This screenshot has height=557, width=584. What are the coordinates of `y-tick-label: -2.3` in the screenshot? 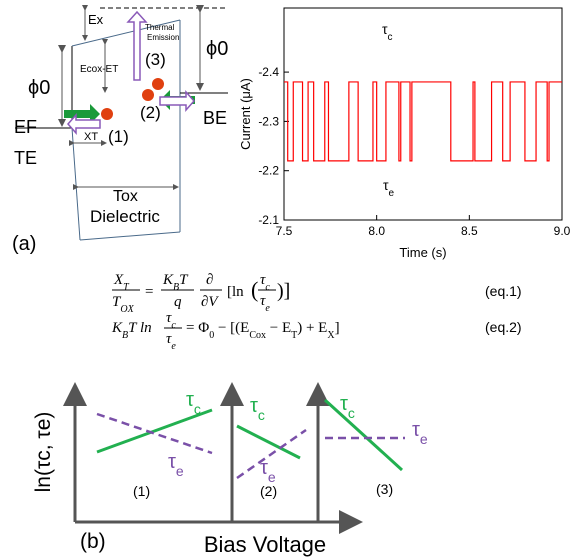 It's located at (268, 121).